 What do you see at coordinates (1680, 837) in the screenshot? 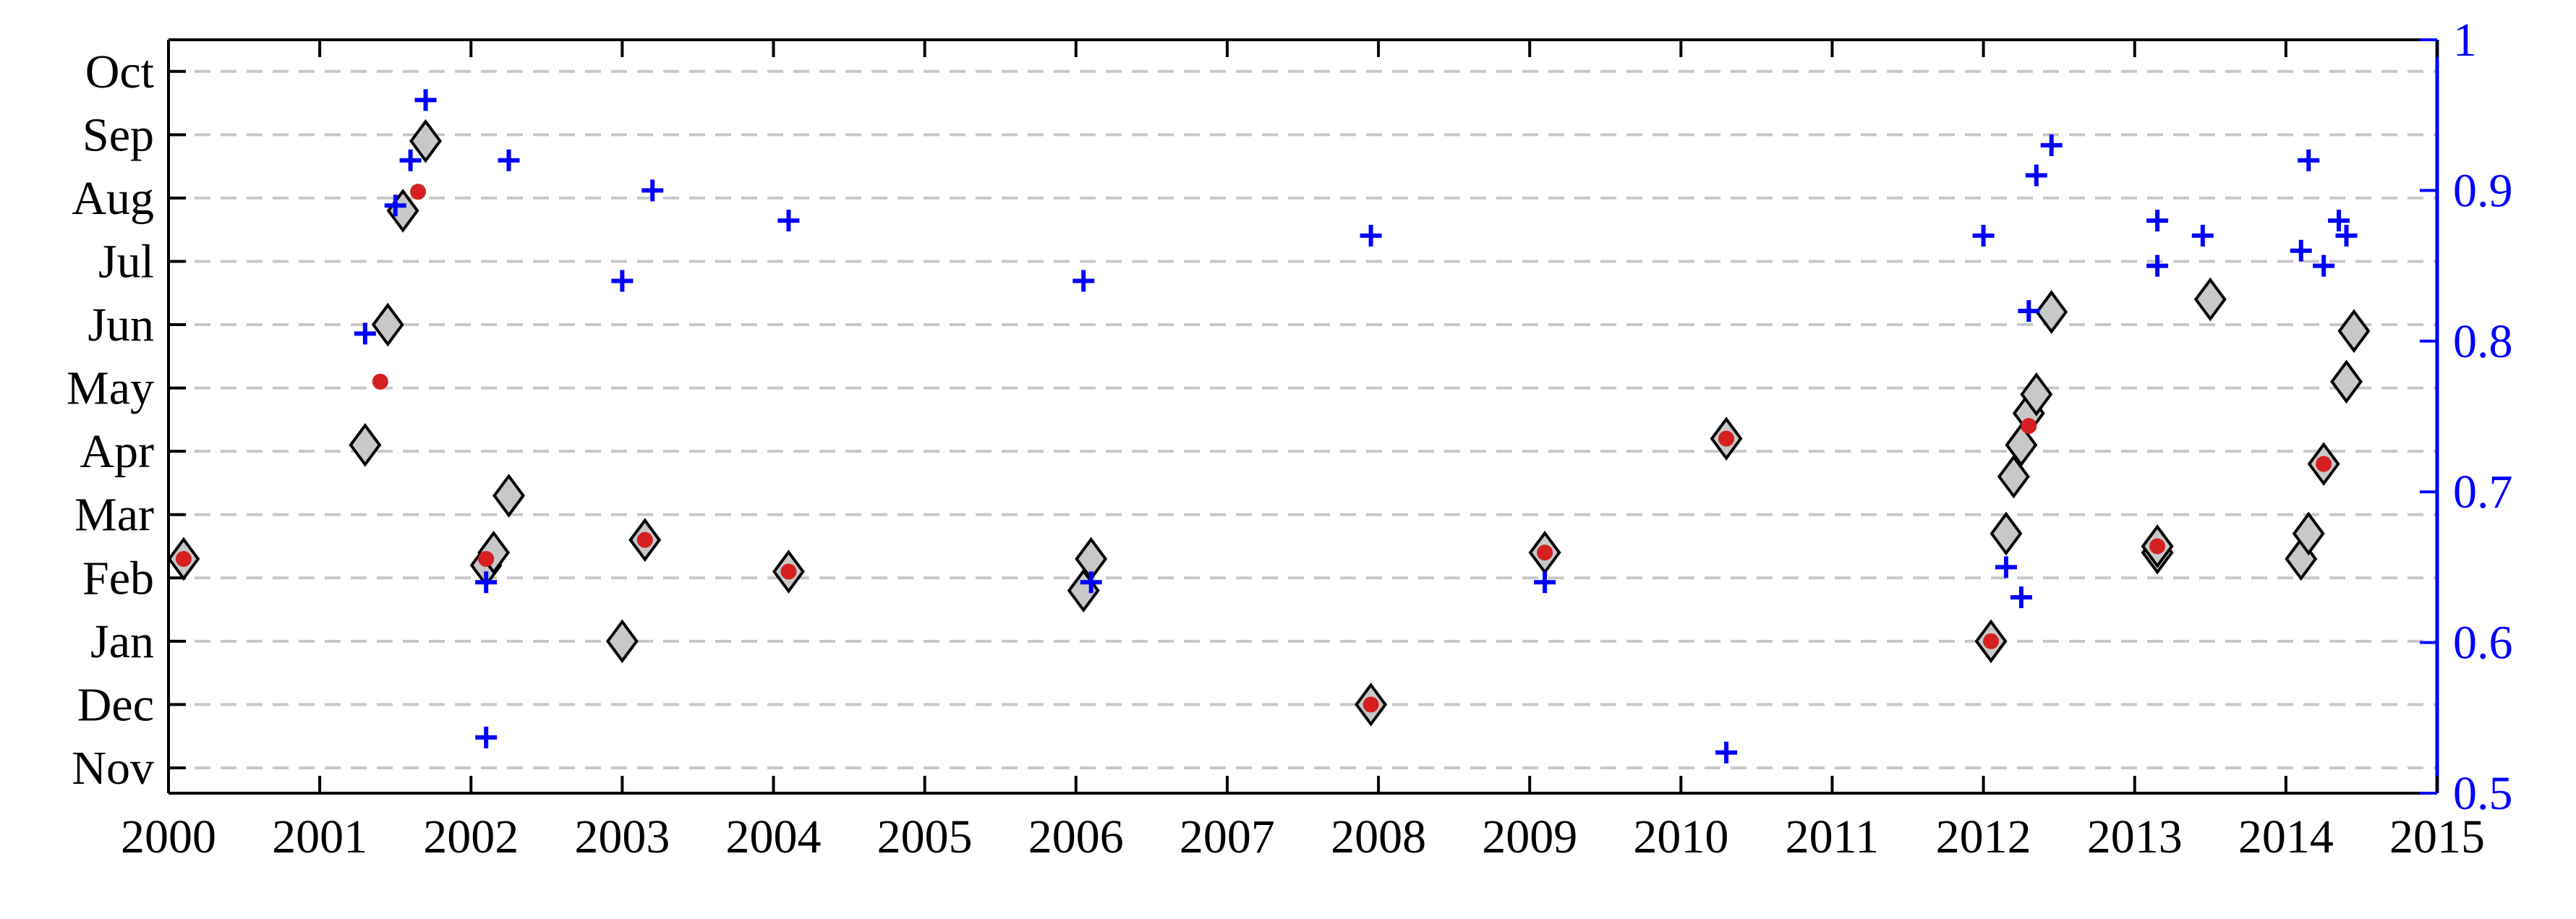
I see `x-tick-label-2010: 2010` at bounding box center [1680, 837].